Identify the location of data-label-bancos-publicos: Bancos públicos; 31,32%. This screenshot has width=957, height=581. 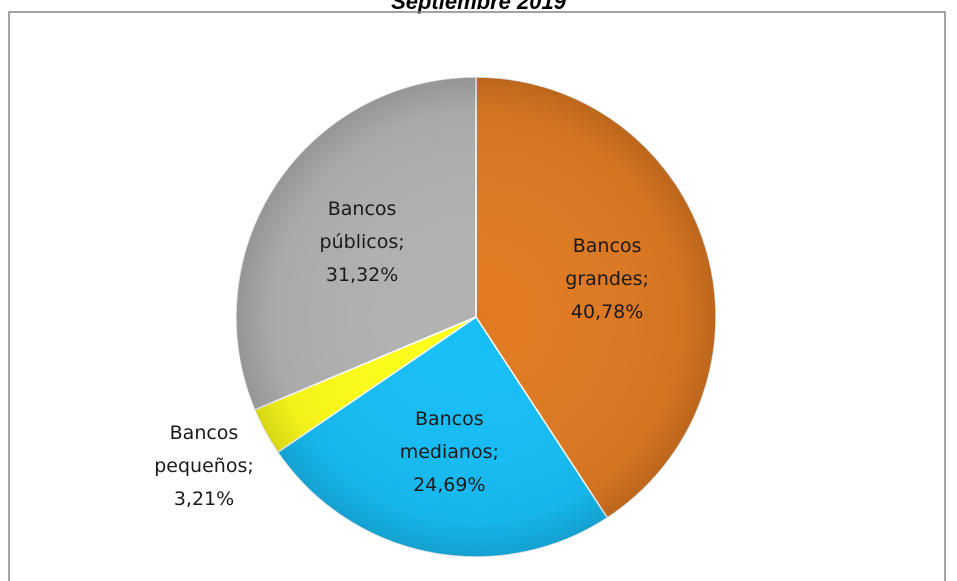
(362, 242).